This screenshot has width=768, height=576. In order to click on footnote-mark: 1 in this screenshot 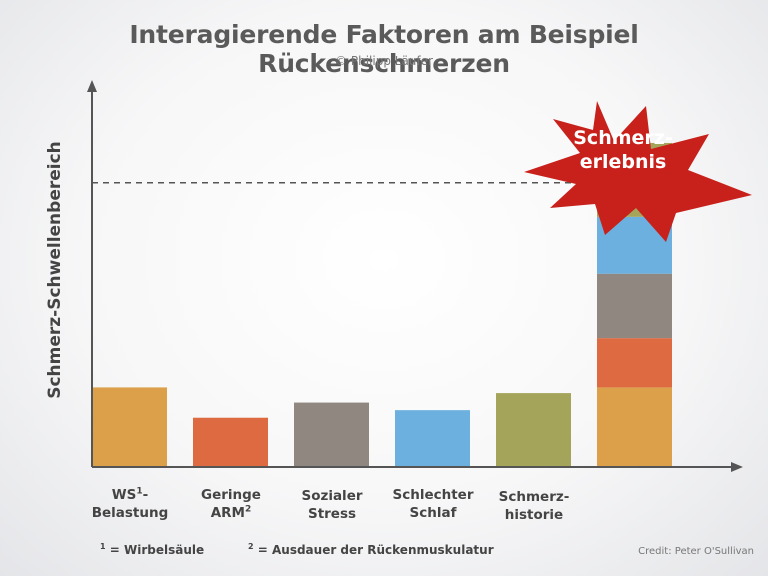, I will do `click(103, 546)`.